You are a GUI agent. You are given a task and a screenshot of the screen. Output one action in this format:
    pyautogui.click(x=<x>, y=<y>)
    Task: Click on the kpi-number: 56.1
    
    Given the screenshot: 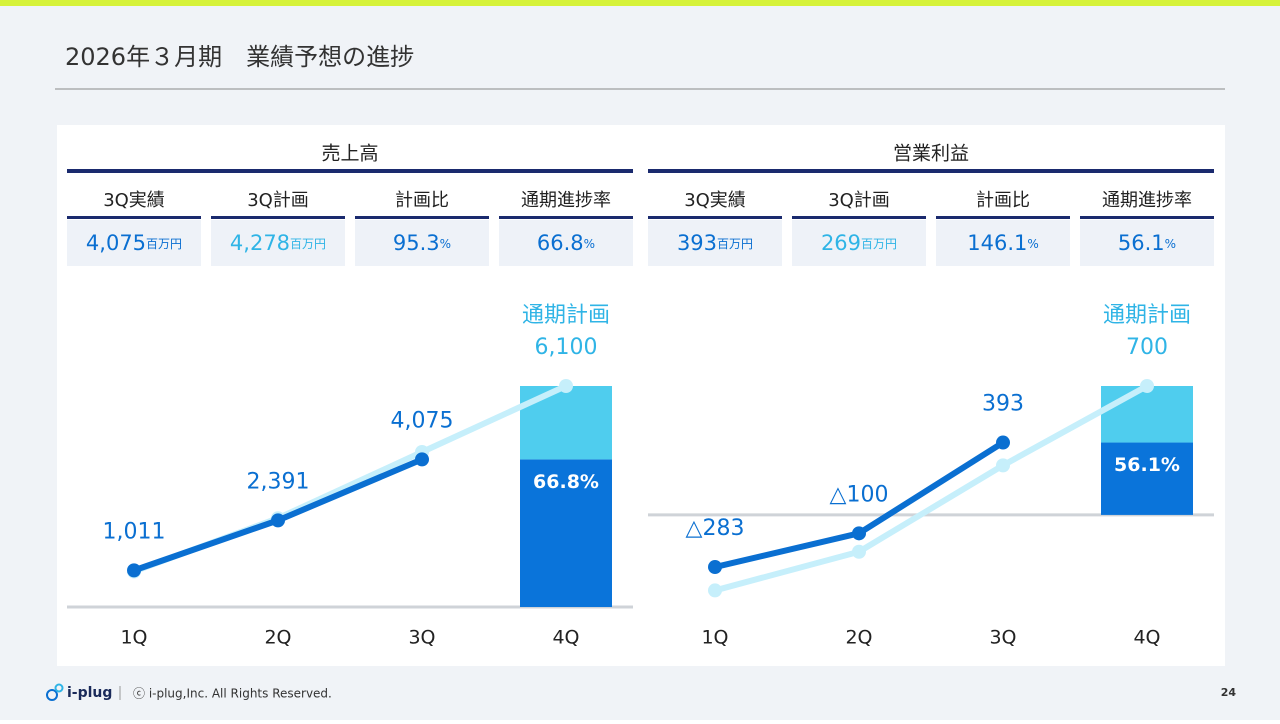 What is the action you would take?
    pyautogui.click(x=1141, y=243)
    